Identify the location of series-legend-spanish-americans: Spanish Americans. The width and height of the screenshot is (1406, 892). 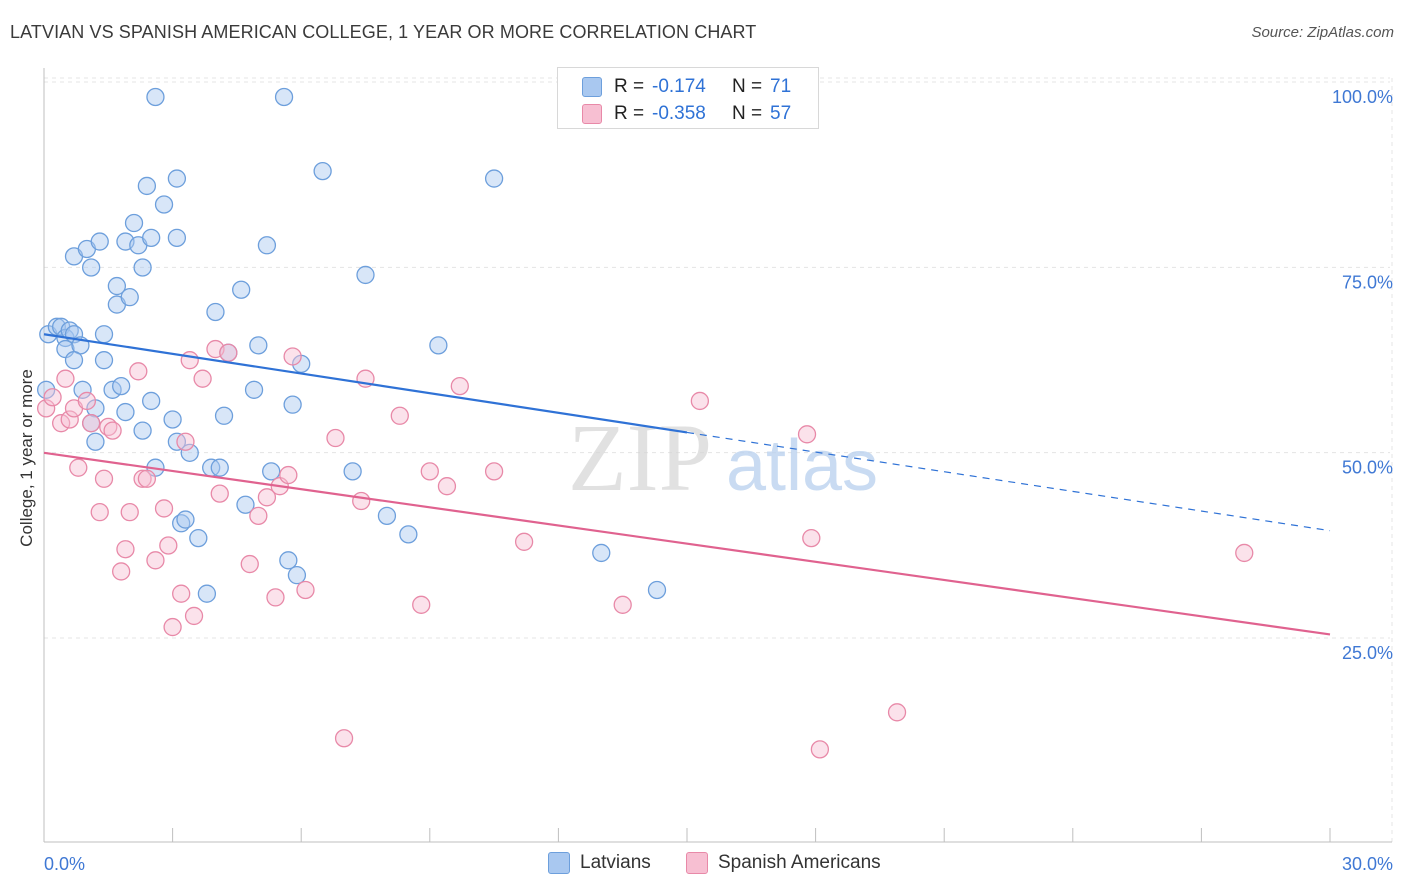
(783, 863).